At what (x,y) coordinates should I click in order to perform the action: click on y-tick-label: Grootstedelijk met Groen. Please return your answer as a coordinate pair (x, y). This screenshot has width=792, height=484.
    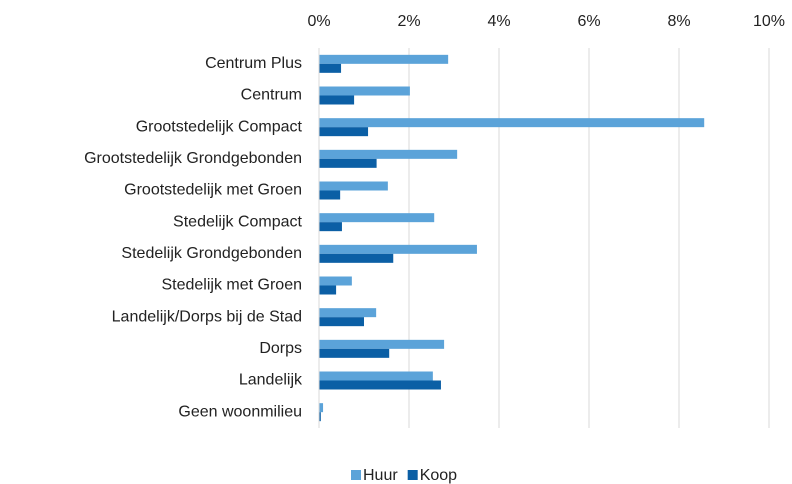
    Looking at the image, I should click on (213, 190).